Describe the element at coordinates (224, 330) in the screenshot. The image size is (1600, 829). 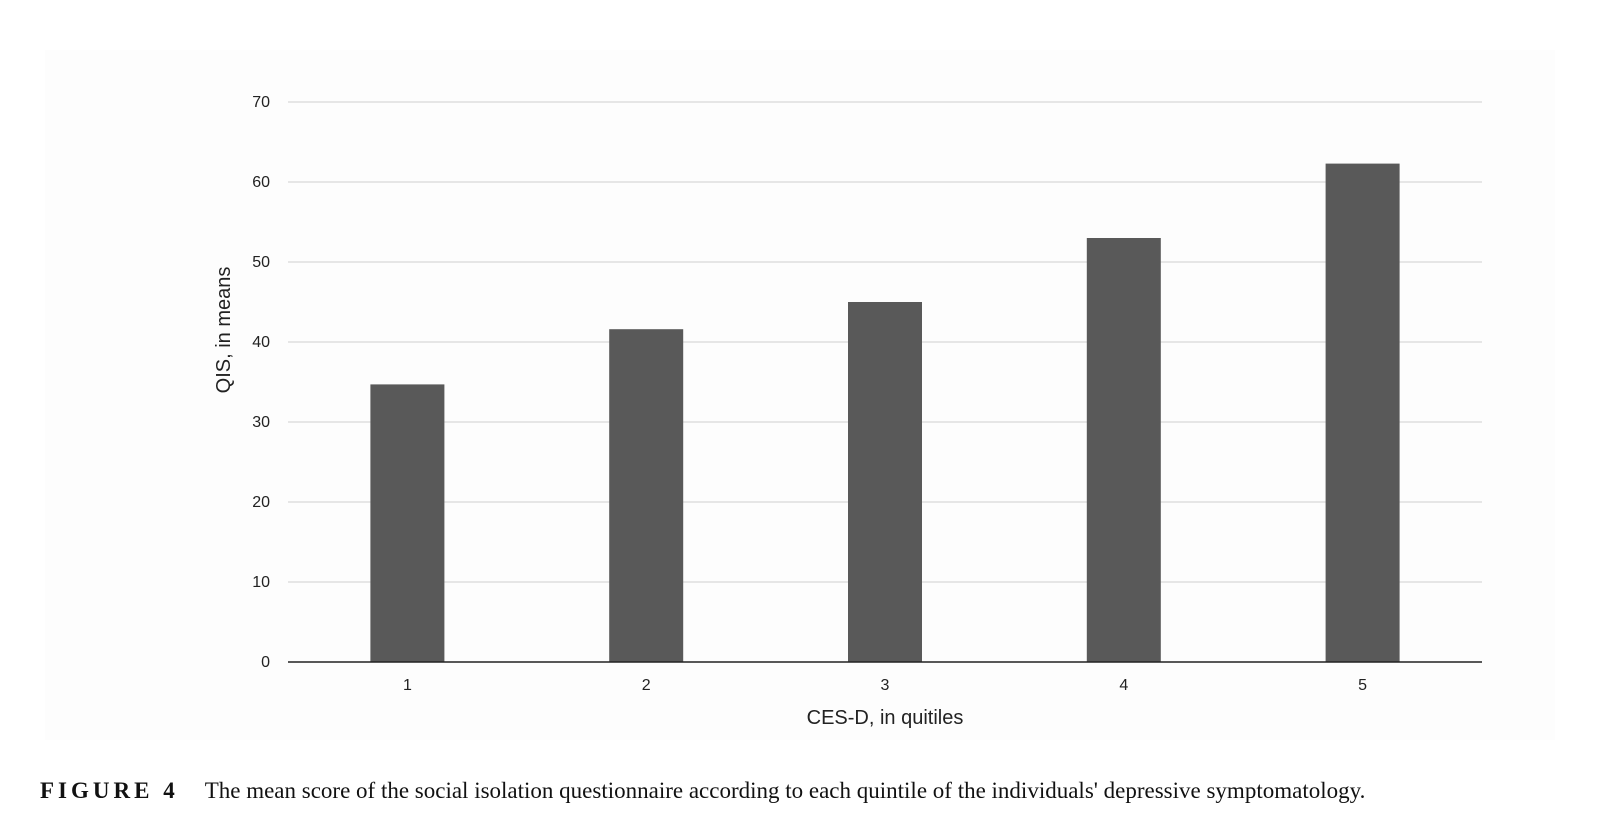
I see `y-axis-title: QIS, in means` at that location.